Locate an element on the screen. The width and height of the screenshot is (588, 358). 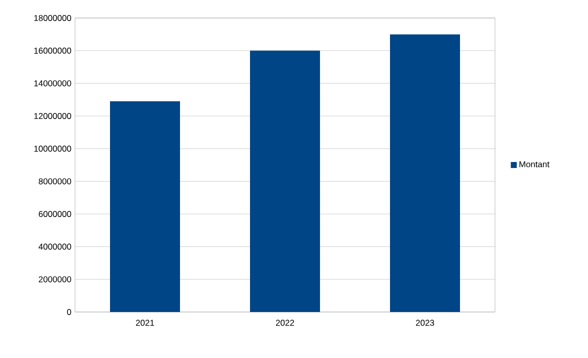
y-tick-label: 14000000 is located at coordinates (53, 83).